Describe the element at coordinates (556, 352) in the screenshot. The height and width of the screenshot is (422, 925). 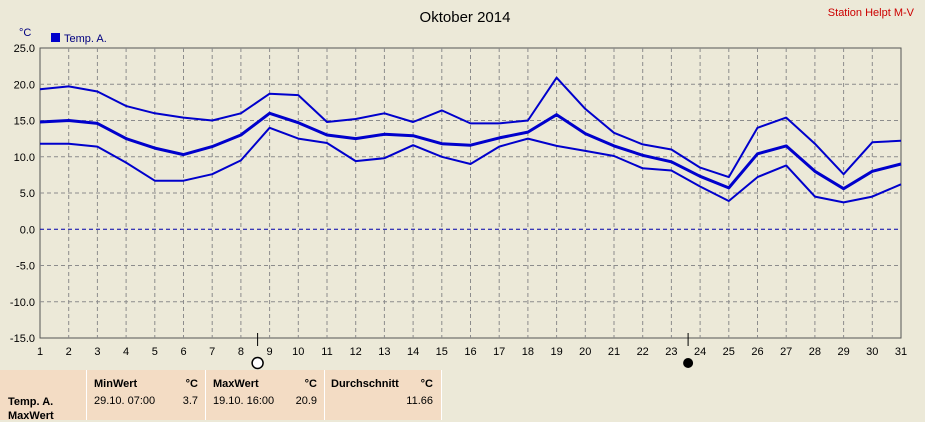
I see `x-tick-label: 19` at that location.